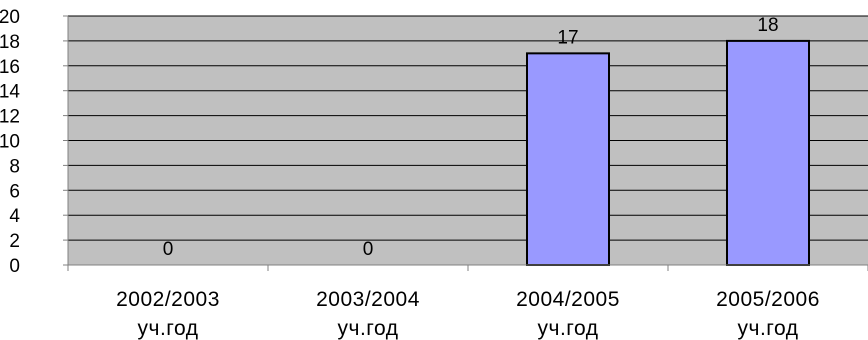 The image size is (868, 340). What do you see at coordinates (10, 67) in the screenshot?
I see `y-tick-label: 16` at bounding box center [10, 67].